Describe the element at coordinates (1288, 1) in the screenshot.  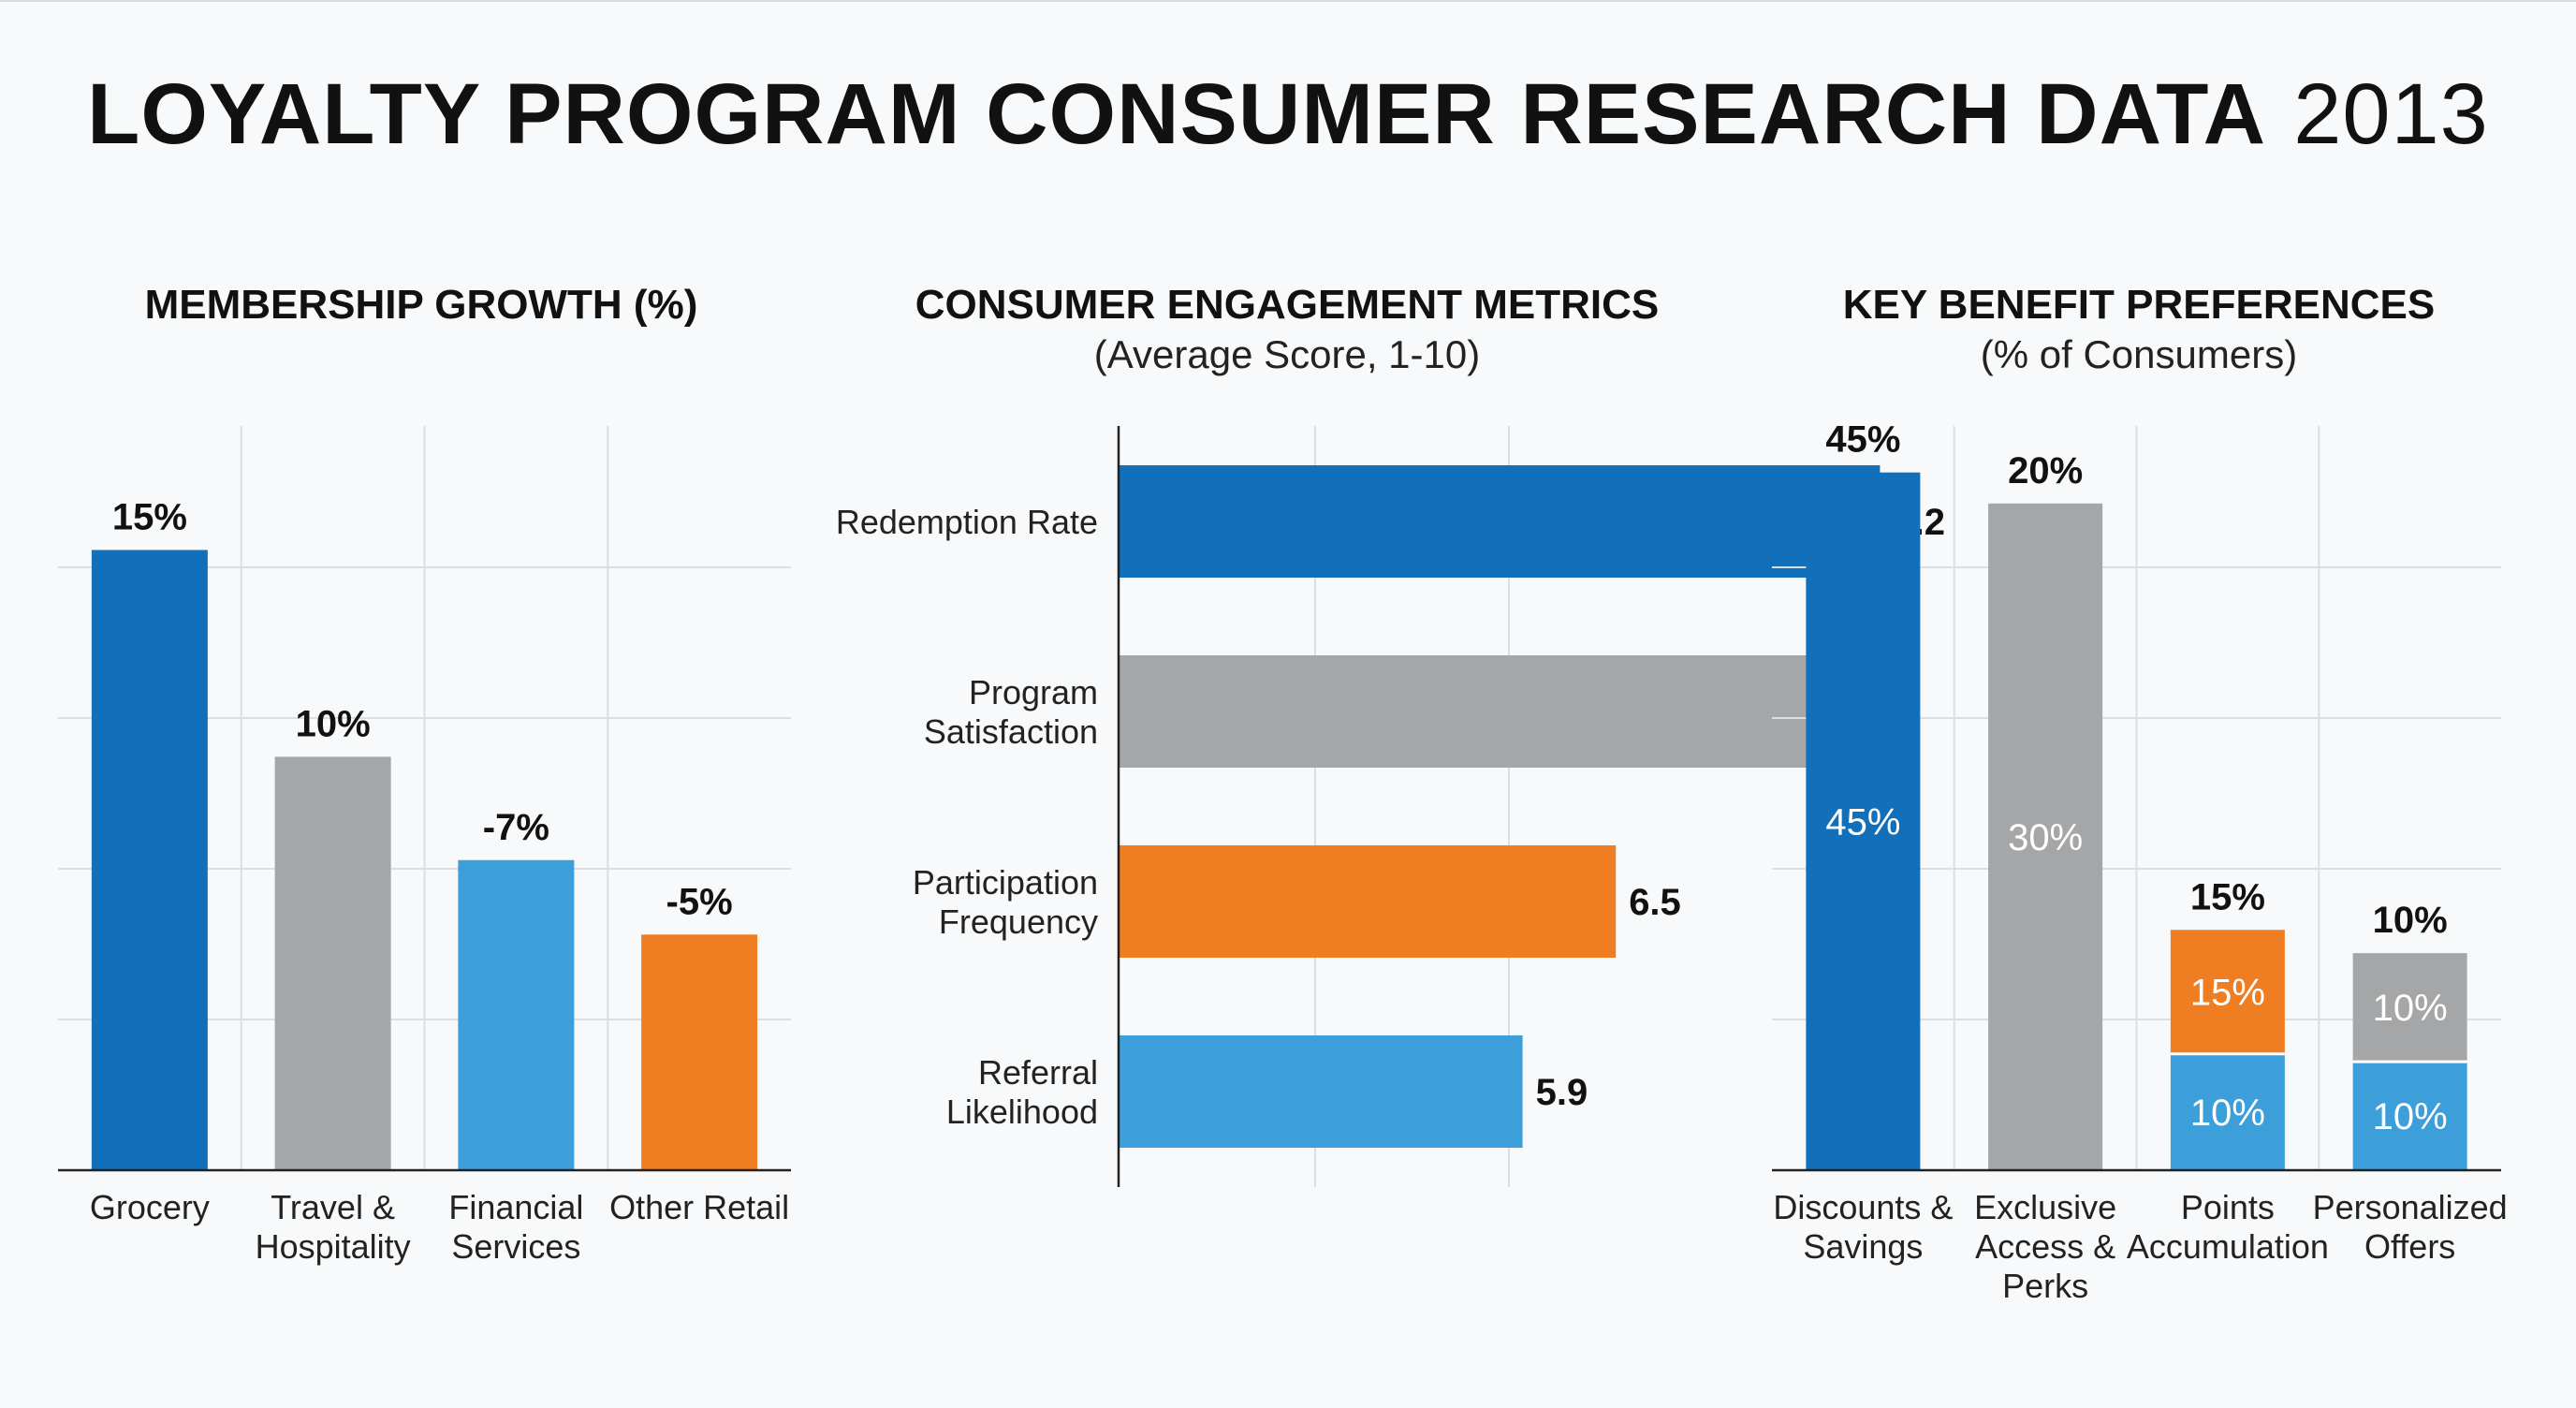
I see `top-rule` at that location.